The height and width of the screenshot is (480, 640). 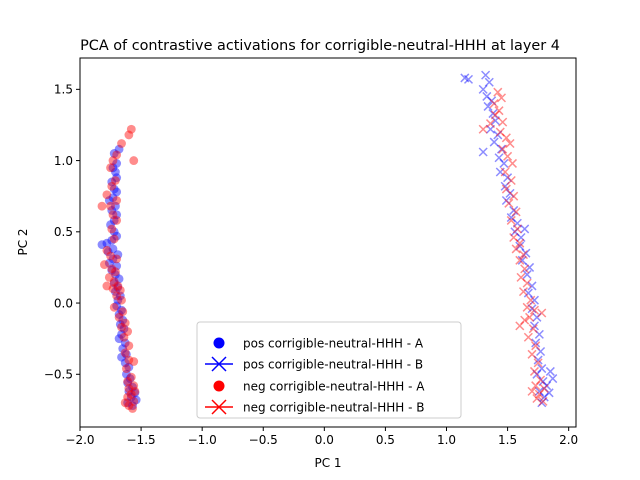 I want to click on x-tick-label: 1.5, so click(x=507, y=440).